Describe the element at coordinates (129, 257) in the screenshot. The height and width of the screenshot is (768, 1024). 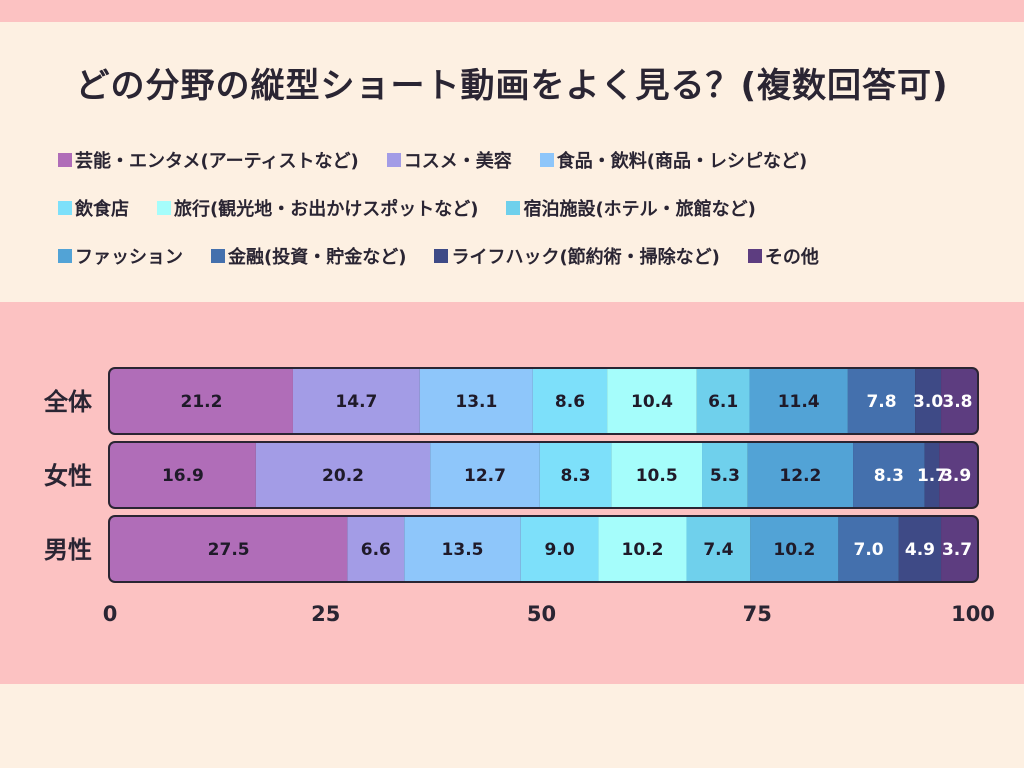
I see `legend-label: ファッション` at that location.